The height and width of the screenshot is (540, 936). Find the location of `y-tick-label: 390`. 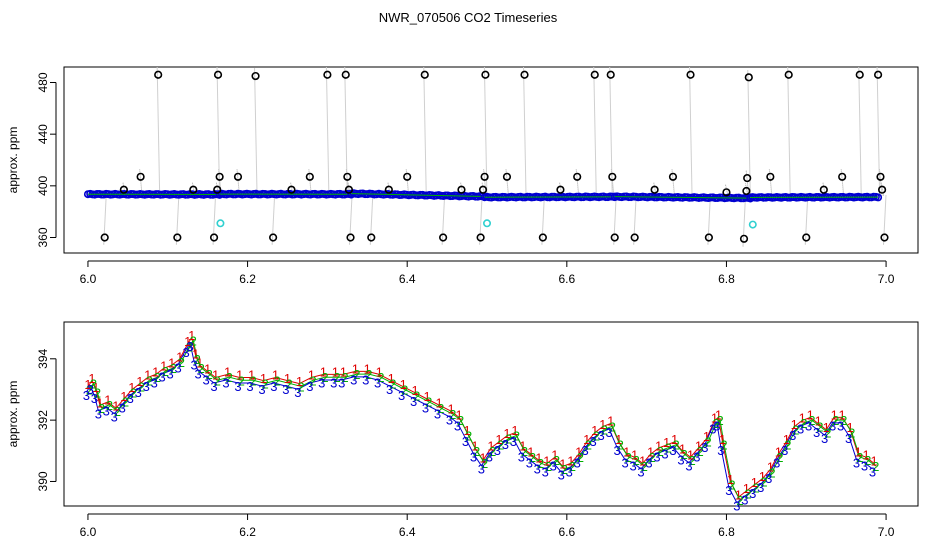

y-tick-label: 390 is located at coordinates (43, 481).